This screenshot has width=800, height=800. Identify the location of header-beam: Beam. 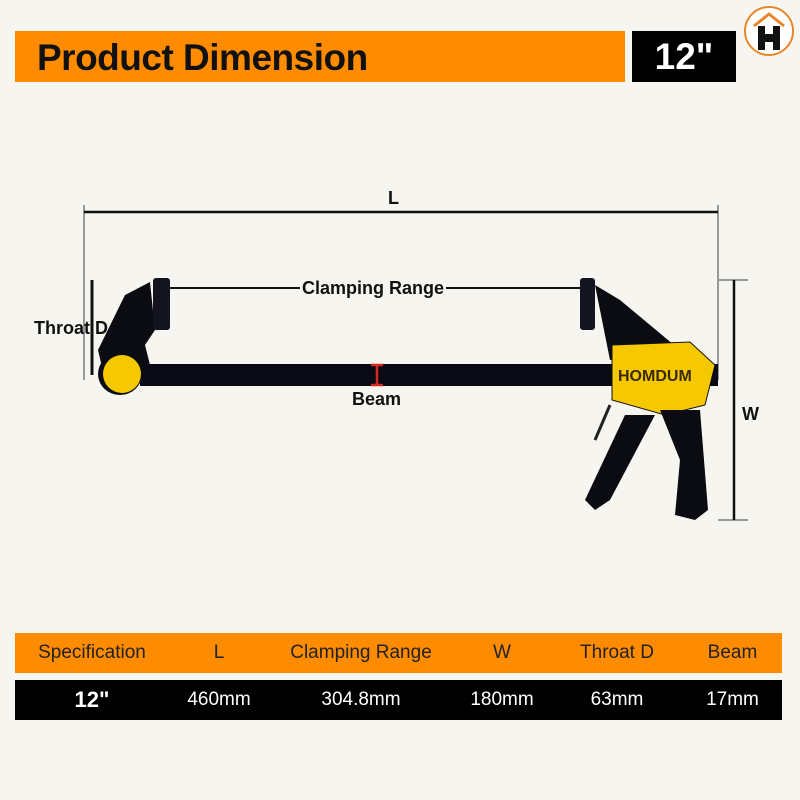
(732, 652).